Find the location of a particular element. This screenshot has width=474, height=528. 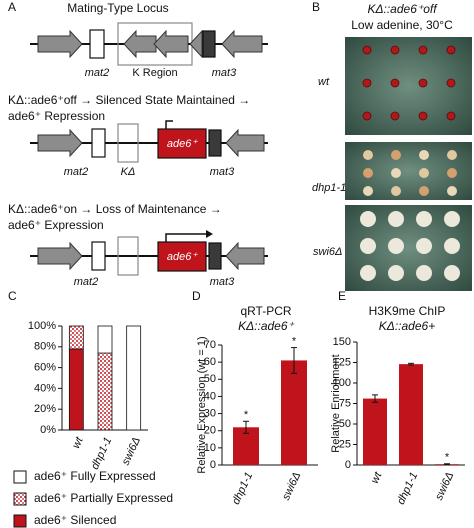

legend-label: ade6⁺ Fully Expressed is located at coordinates (95, 476).